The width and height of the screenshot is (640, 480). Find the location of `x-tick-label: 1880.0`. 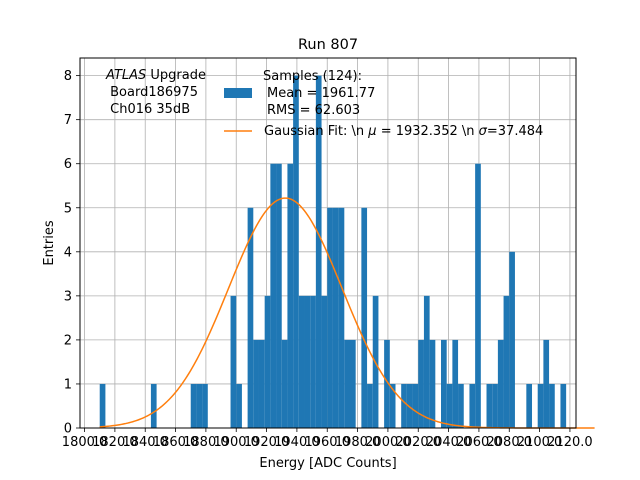

x-tick-label: 1880.0 is located at coordinates (206, 442).